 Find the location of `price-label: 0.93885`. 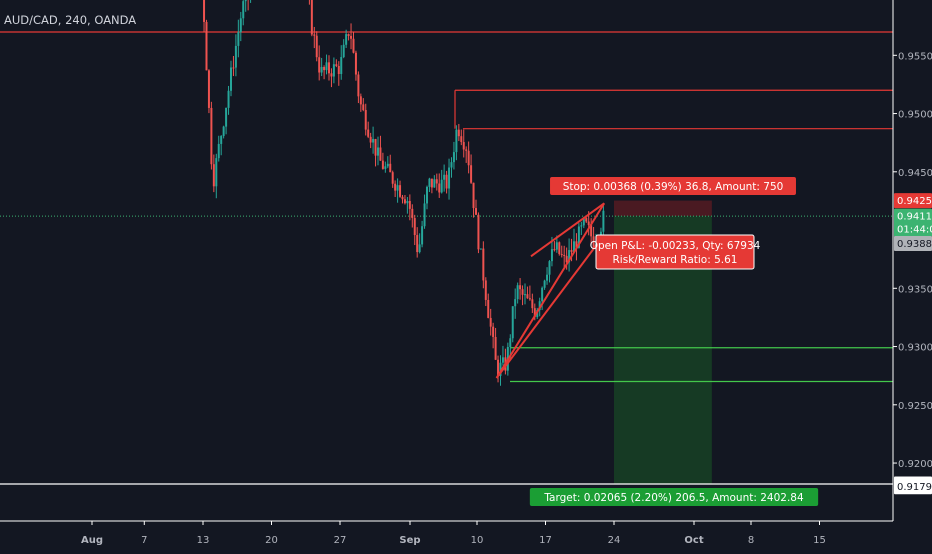

price-label: 0.93885 is located at coordinates (914, 244).